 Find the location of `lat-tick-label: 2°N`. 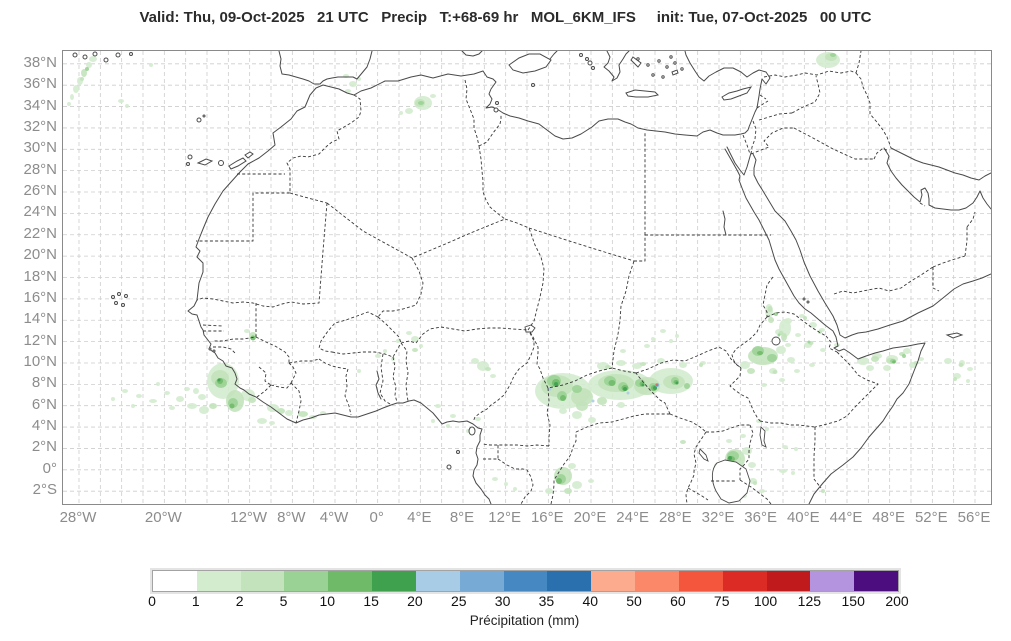

lat-tick-label: 2°N is located at coordinates (44, 447).